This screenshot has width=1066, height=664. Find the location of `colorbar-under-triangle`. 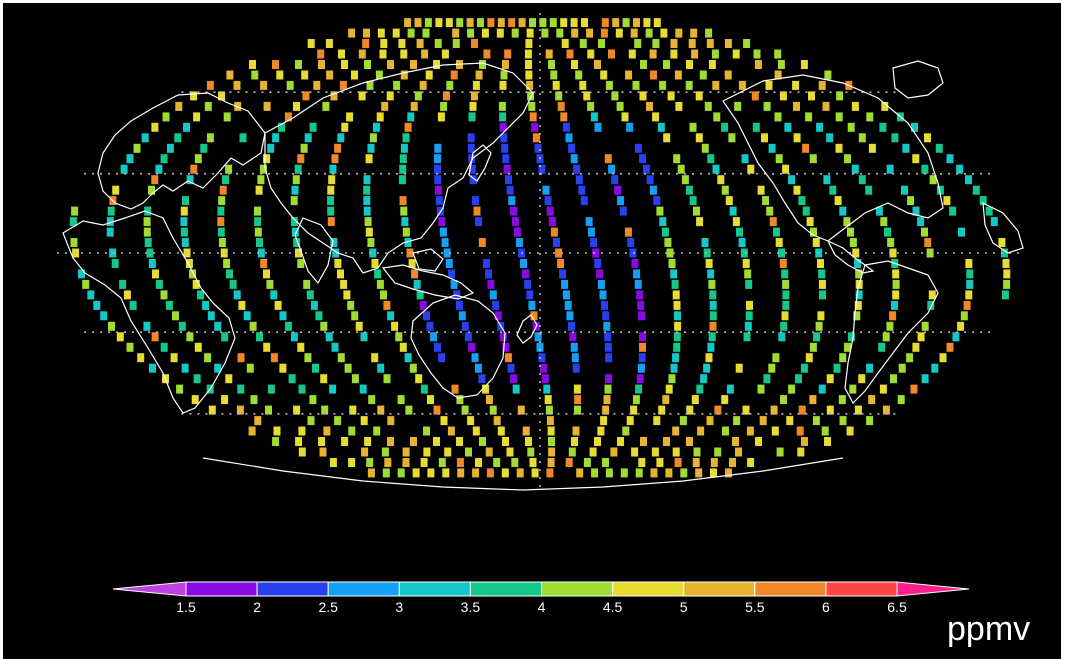

colorbar-under-triangle is located at coordinates (149, 589).